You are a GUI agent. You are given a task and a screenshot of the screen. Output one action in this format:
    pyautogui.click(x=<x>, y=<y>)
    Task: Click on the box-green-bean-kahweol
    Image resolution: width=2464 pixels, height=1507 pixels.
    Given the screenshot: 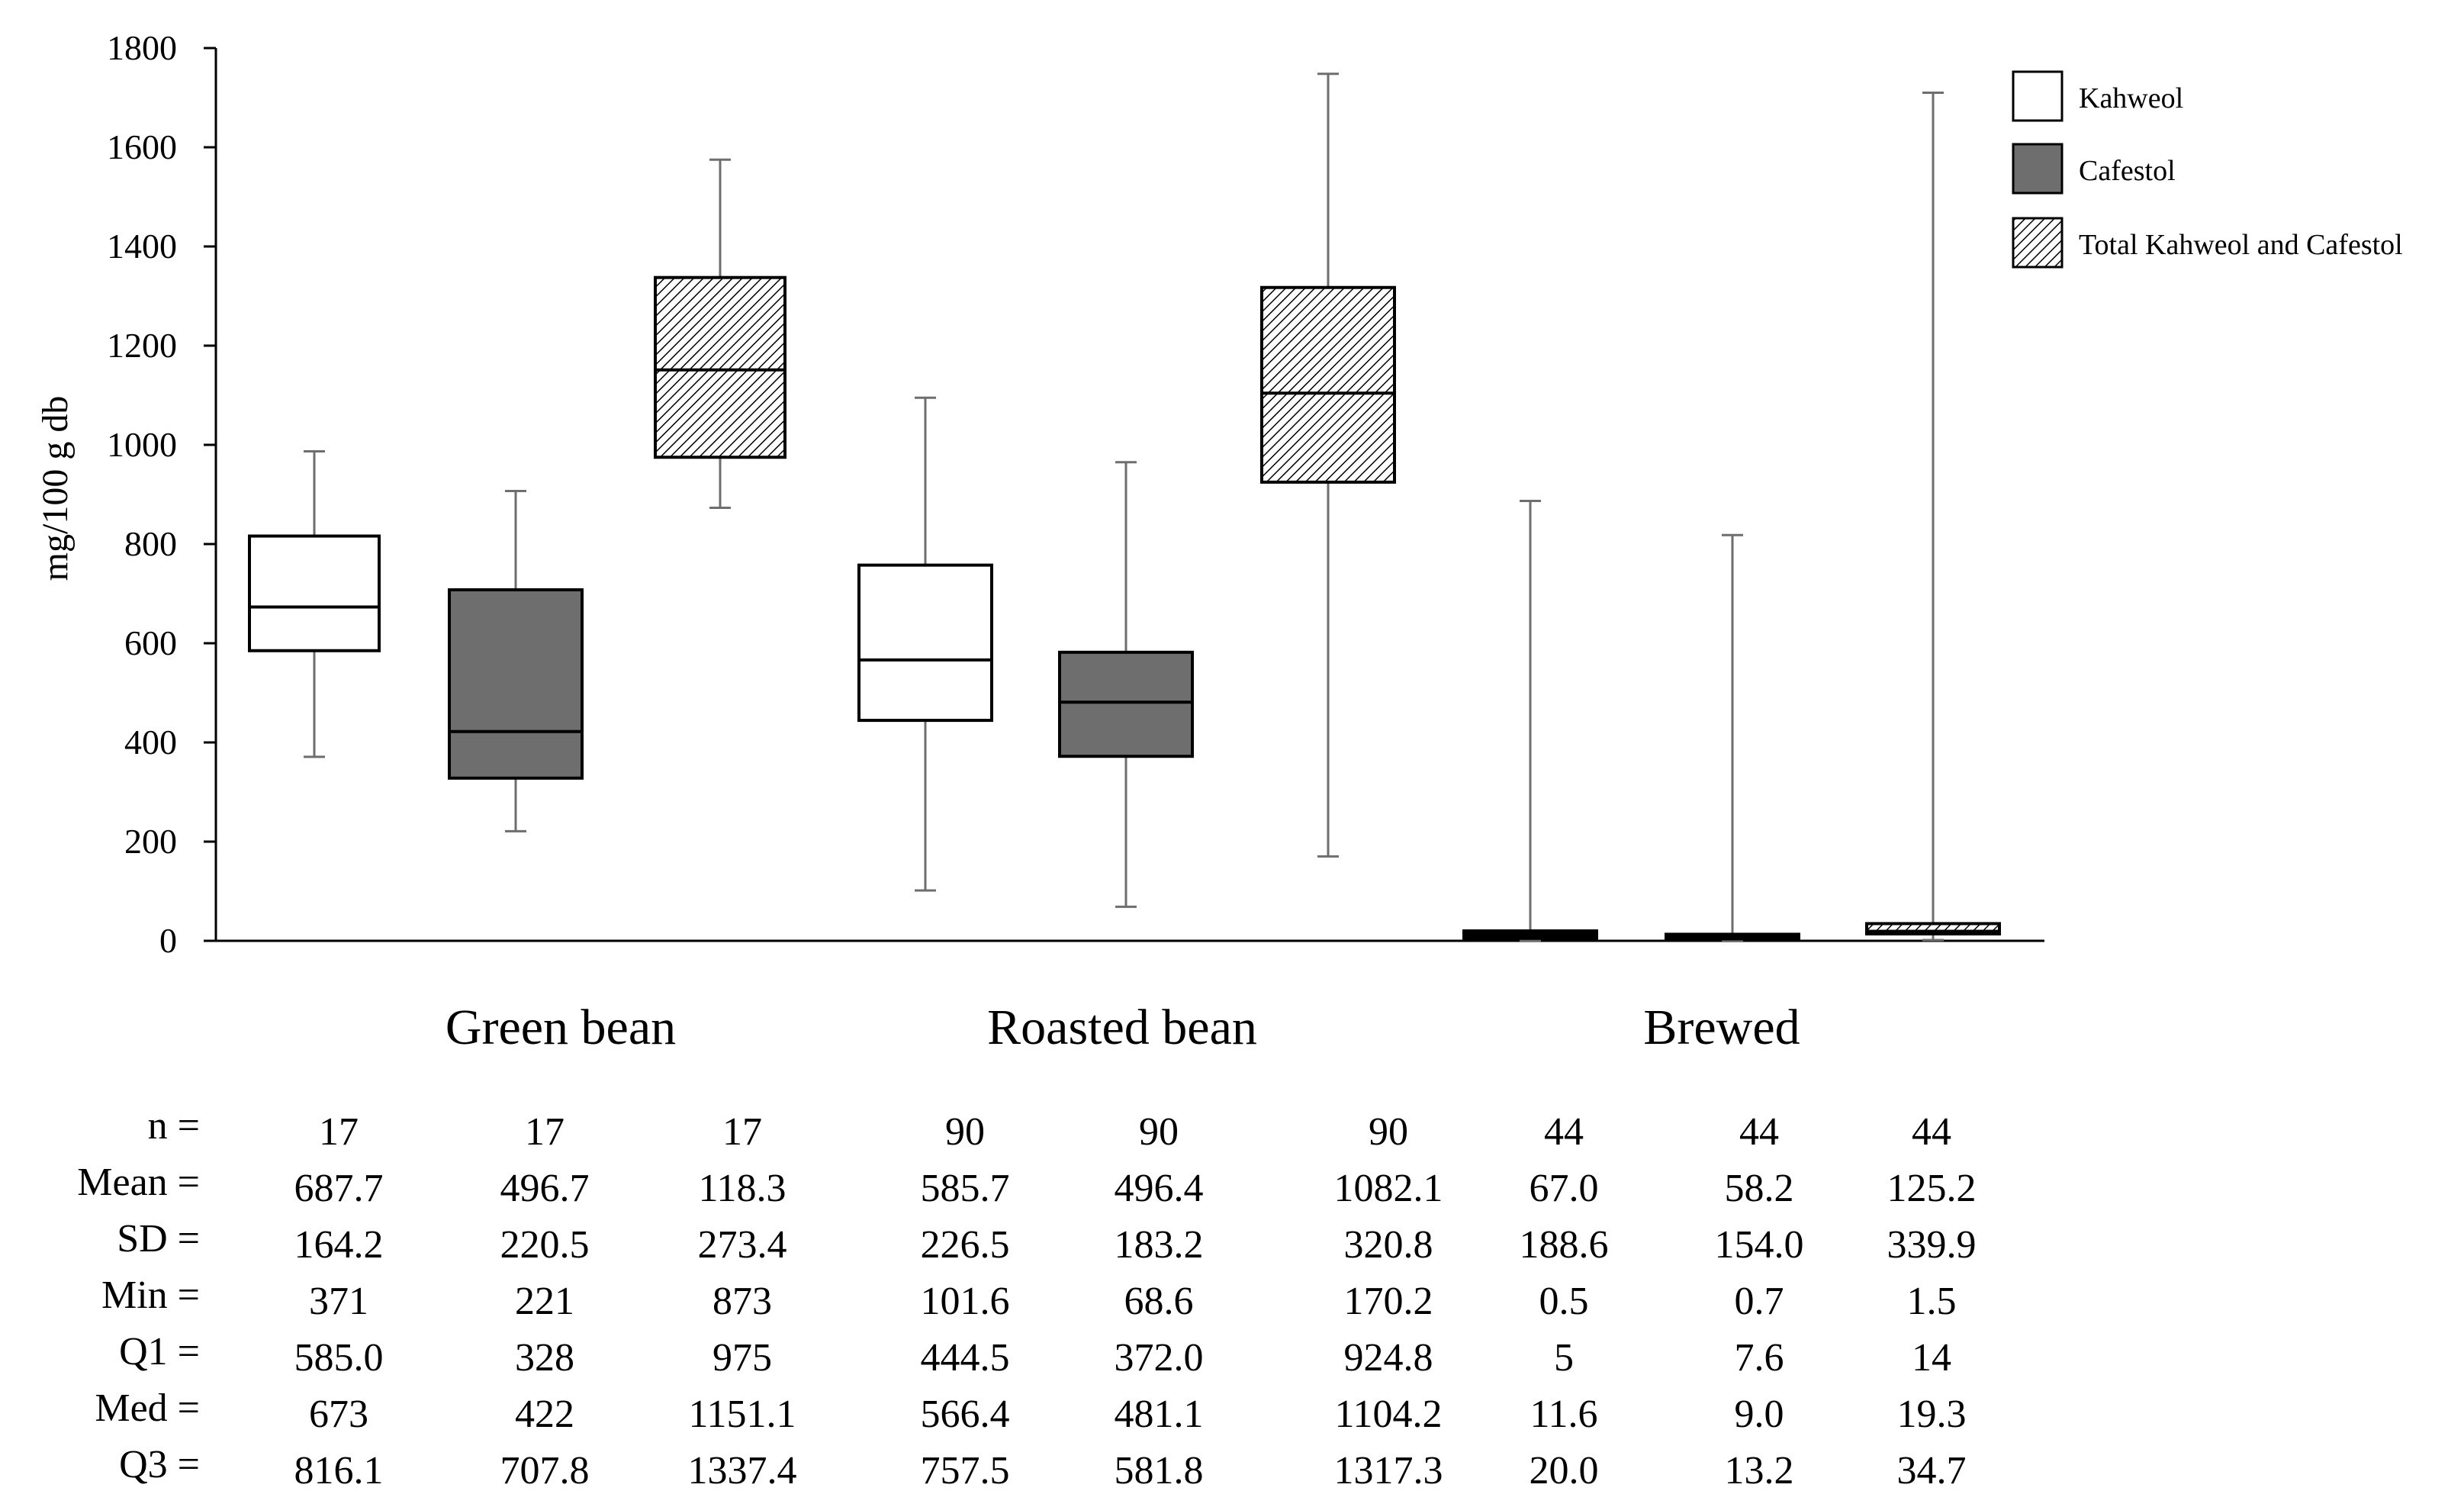 What is the action you would take?
    pyautogui.click(x=314, y=603)
    